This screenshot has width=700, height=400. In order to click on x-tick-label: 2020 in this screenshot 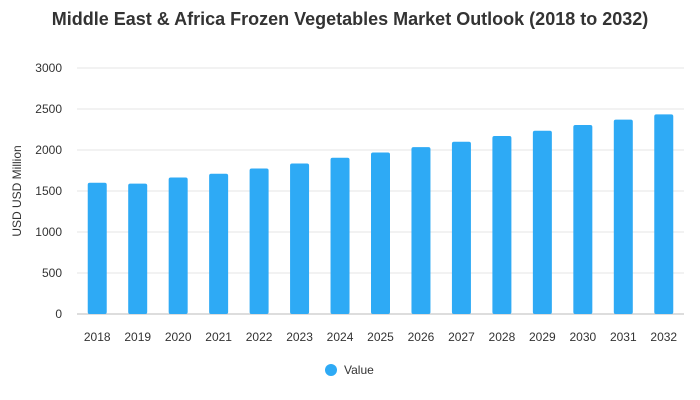, I will do `click(178, 337)`.